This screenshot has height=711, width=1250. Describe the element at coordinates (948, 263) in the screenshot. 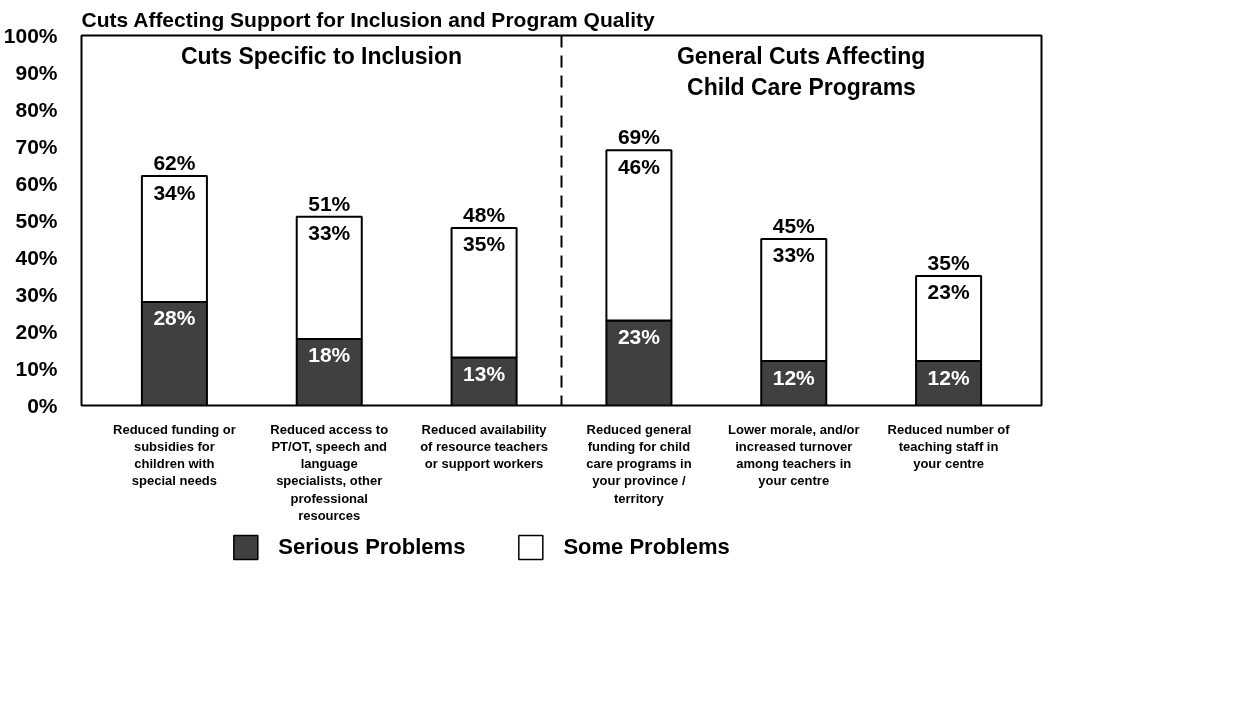

I see `total-label: 35%` at that location.